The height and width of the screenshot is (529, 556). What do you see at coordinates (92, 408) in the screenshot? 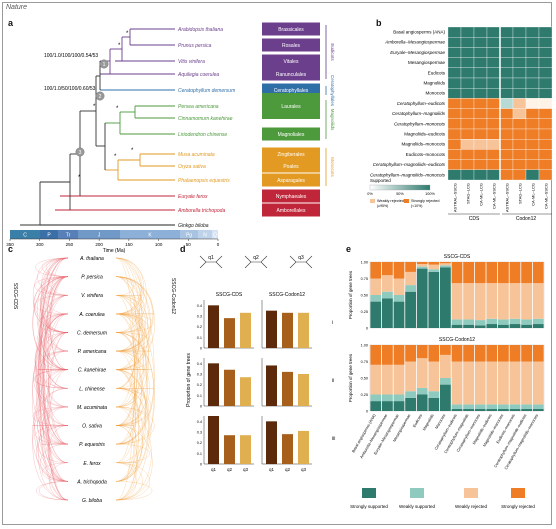
I see `cophylo-taxon: M. acuminata` at bounding box center [92, 408].